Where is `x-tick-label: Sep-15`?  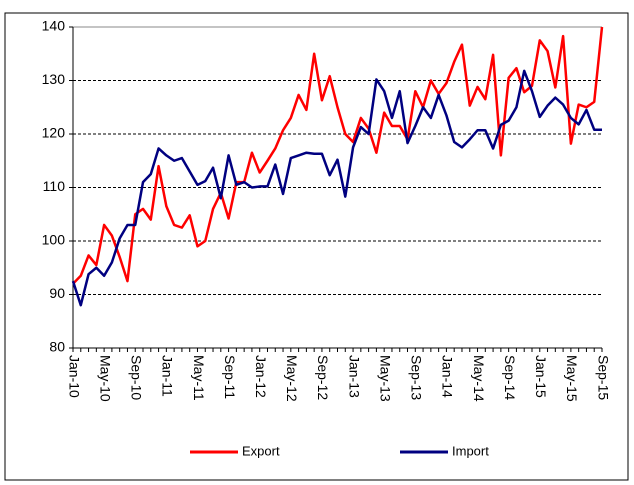 x-tick-label: Sep-15 is located at coordinates (603, 377).